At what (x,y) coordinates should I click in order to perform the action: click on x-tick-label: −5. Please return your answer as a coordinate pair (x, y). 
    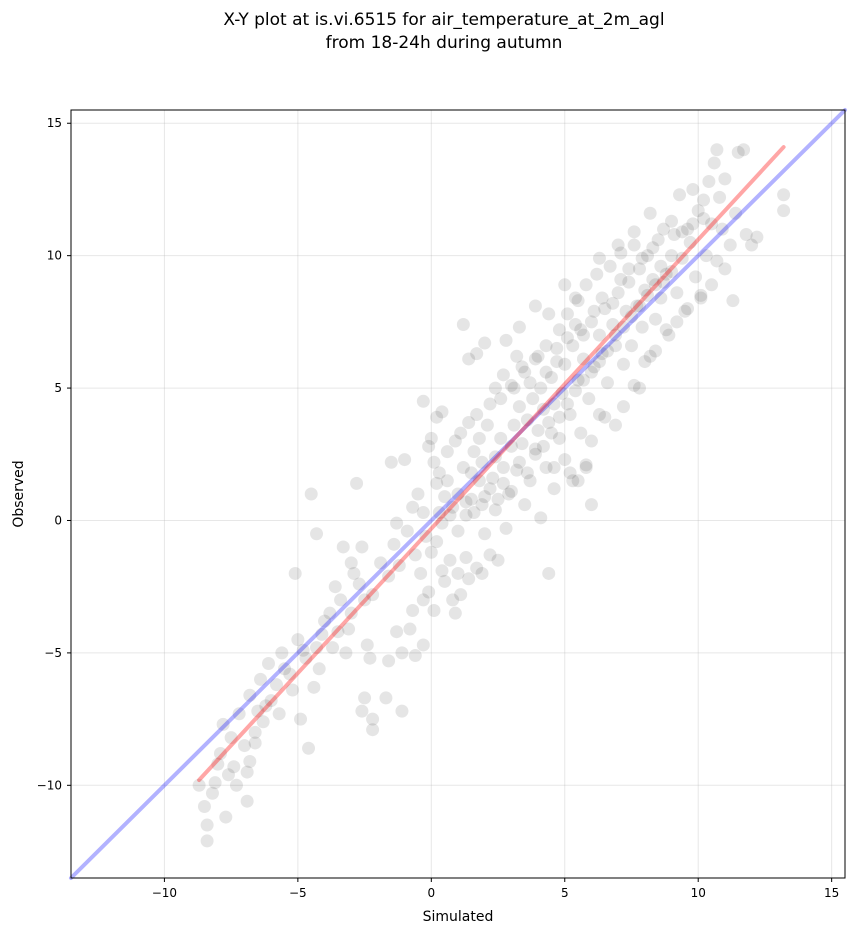
    Looking at the image, I should click on (298, 893).